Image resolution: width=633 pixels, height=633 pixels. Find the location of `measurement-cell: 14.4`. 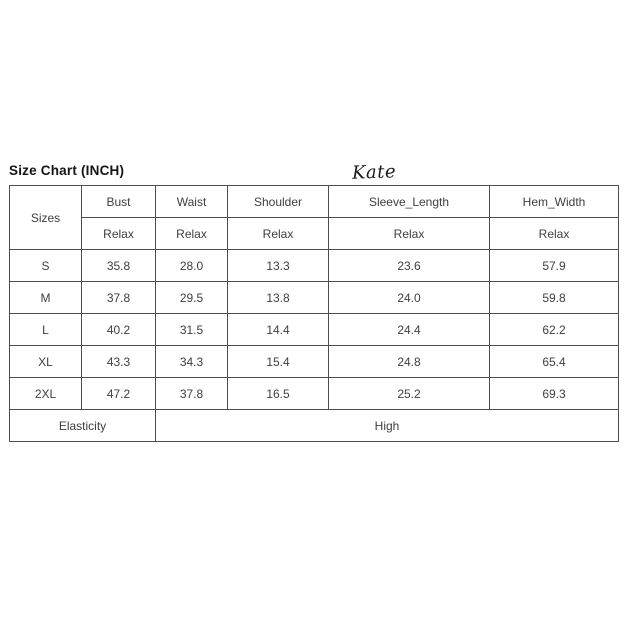

measurement-cell: 14.4 is located at coordinates (278, 329).